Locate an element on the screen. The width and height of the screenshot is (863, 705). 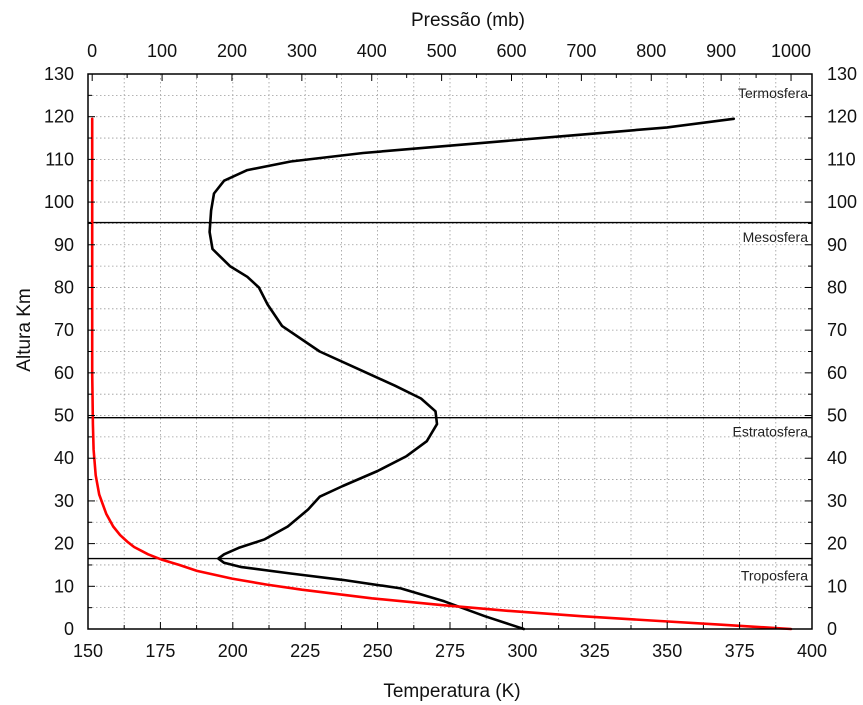
pressure-tick-label: 0 is located at coordinates (92, 51).